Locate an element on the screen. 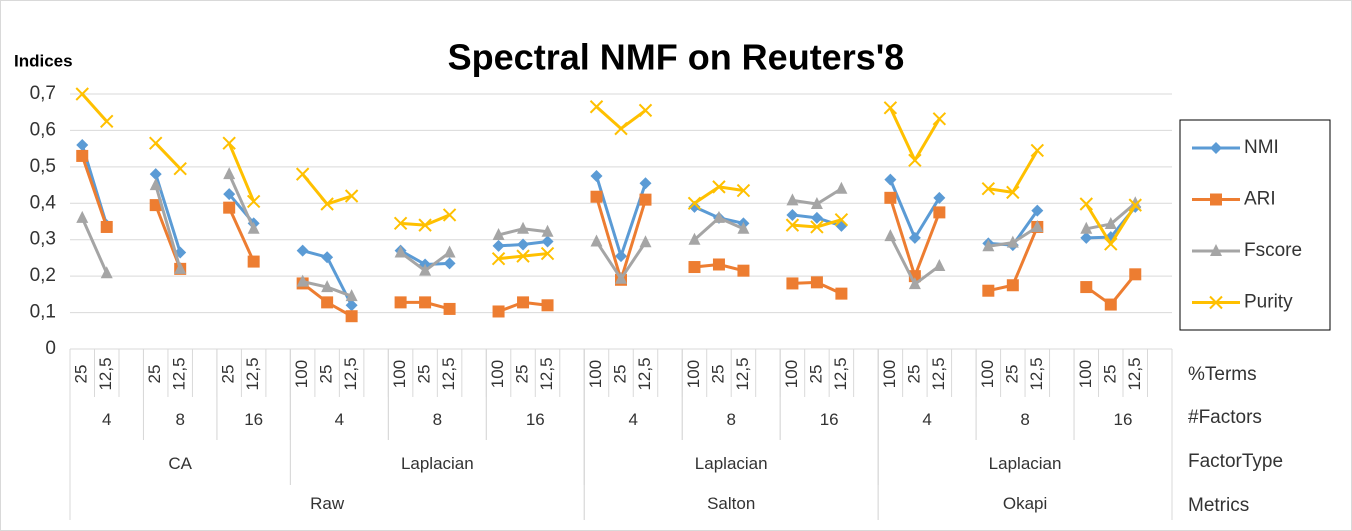 The image size is (1352, 531). metric-label: Okapi is located at coordinates (1025, 503).